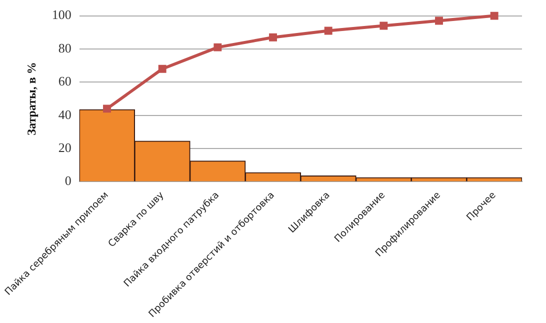 The width and height of the screenshot is (546, 323). I want to click on y-tick-label: 100, so click(62, 14).